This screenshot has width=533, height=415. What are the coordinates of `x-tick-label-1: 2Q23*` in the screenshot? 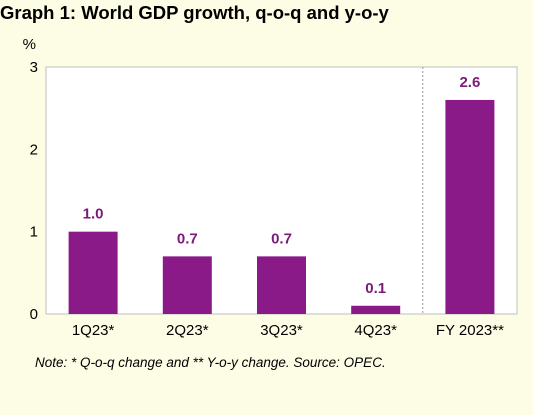 It's located at (187, 330).